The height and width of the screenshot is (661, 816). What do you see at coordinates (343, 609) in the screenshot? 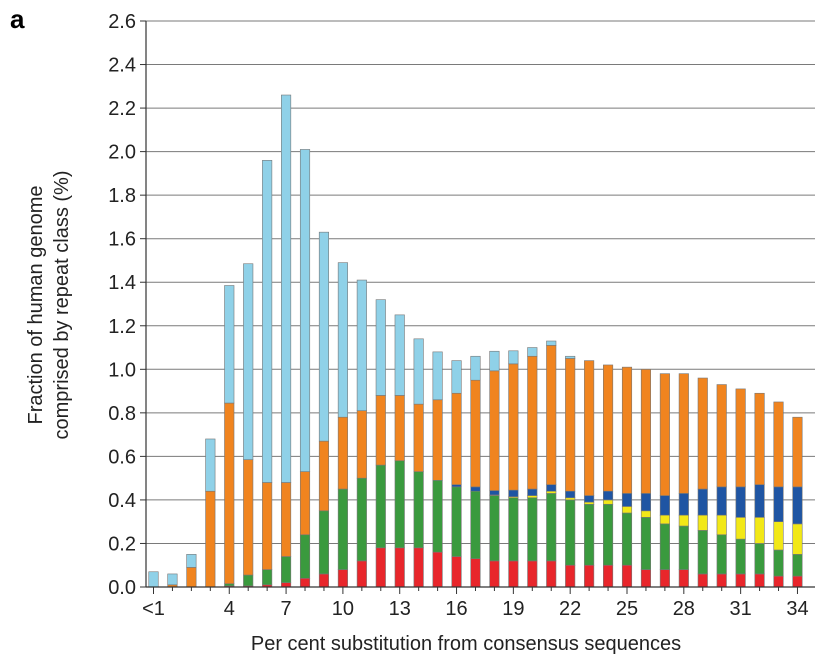
I see `x-tick-label: 10` at bounding box center [343, 609].